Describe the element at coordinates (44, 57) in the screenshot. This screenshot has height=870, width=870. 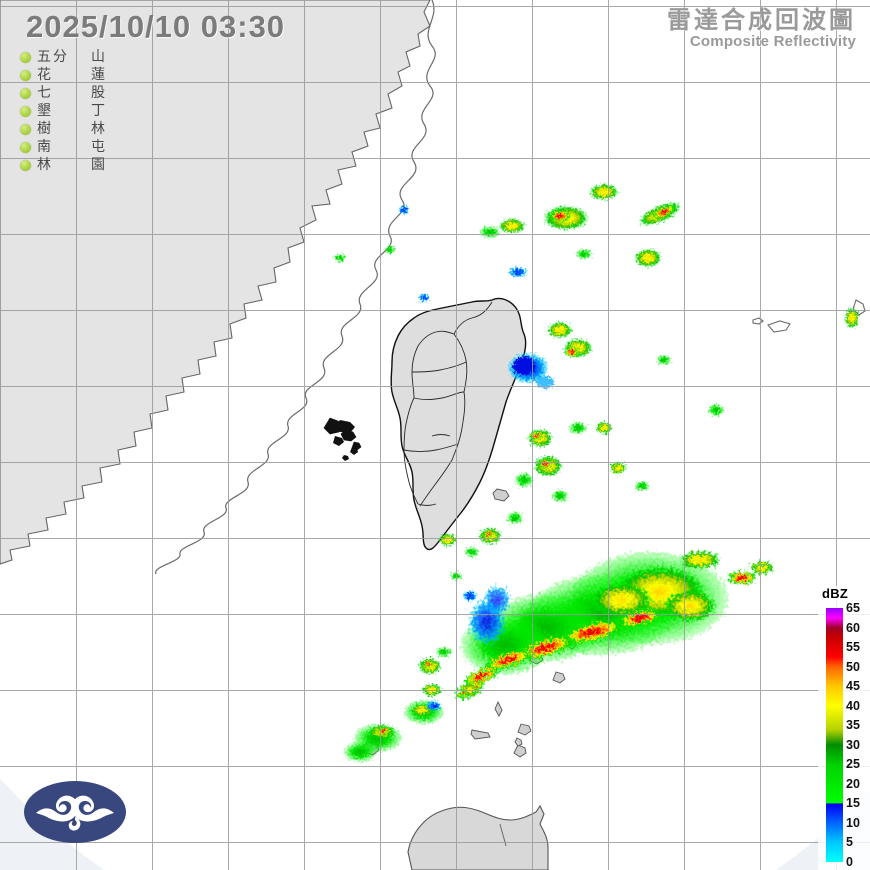
I see `station-char: 五` at that location.